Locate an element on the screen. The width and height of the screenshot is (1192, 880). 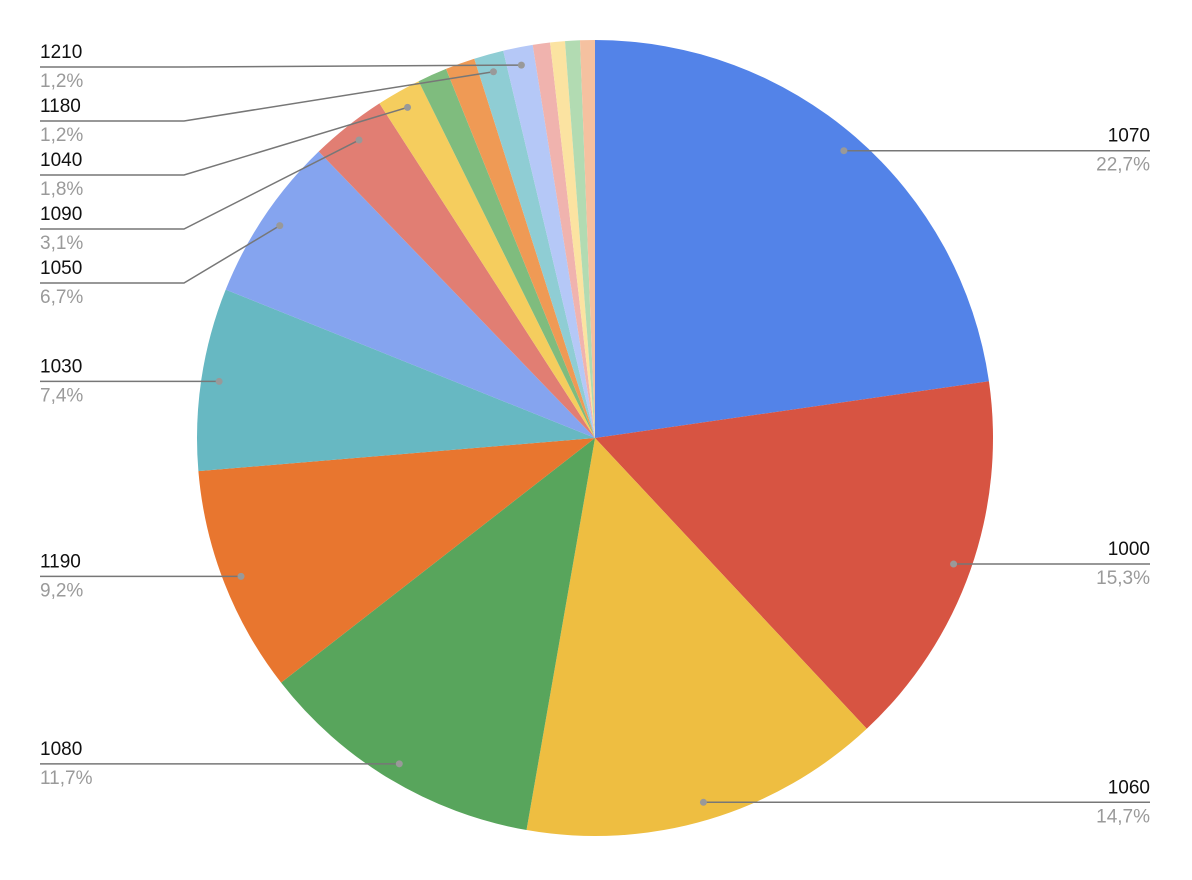
slice-value-label: 9,2% is located at coordinates (61, 590).